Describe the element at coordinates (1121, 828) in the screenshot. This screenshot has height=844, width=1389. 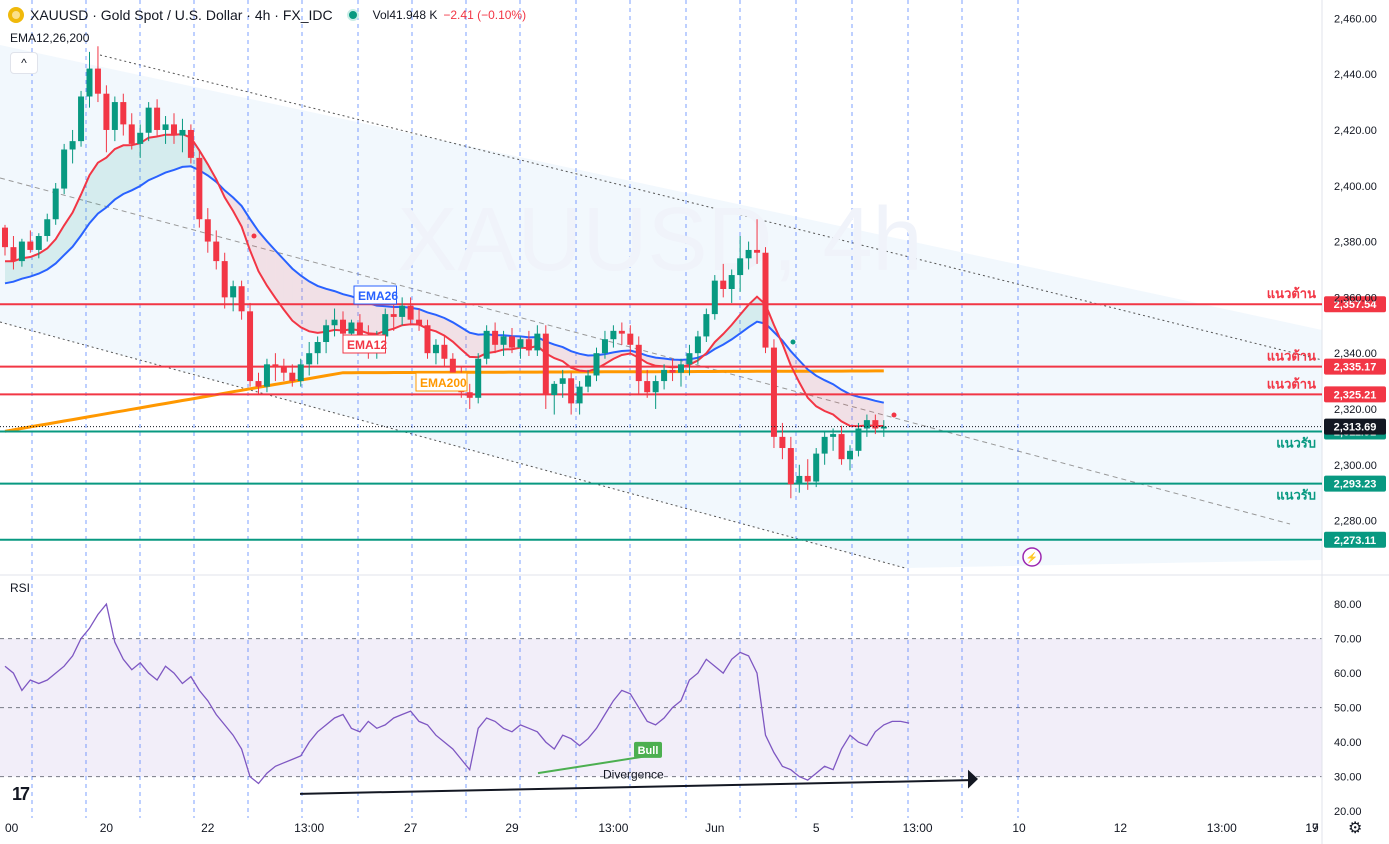
I see `time-tick: 12` at that location.